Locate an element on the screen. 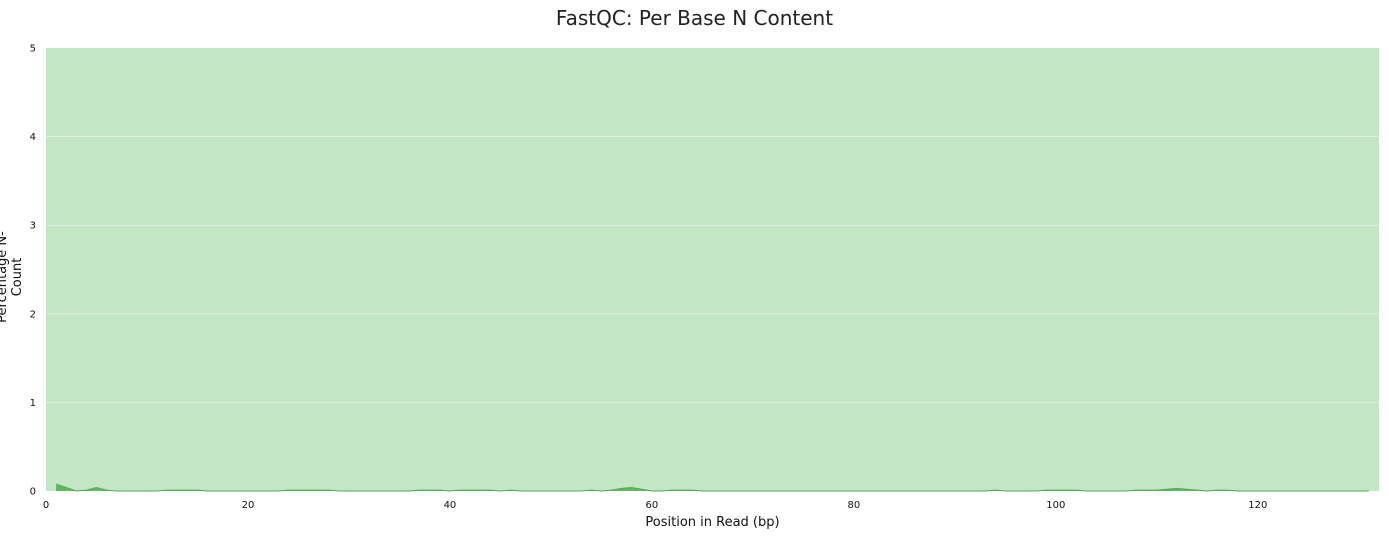 This screenshot has width=1389, height=541. y-tick-label: 4 is located at coordinates (33, 137).